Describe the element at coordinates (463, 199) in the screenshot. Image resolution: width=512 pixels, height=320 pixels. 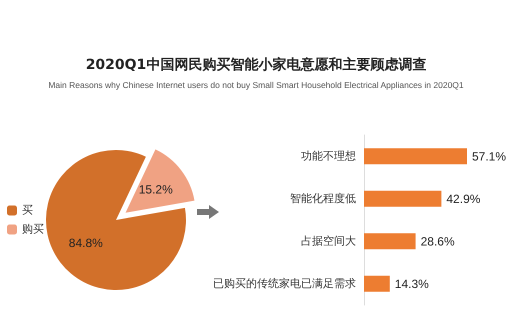
I see `data-label: 42.9%` at that location.